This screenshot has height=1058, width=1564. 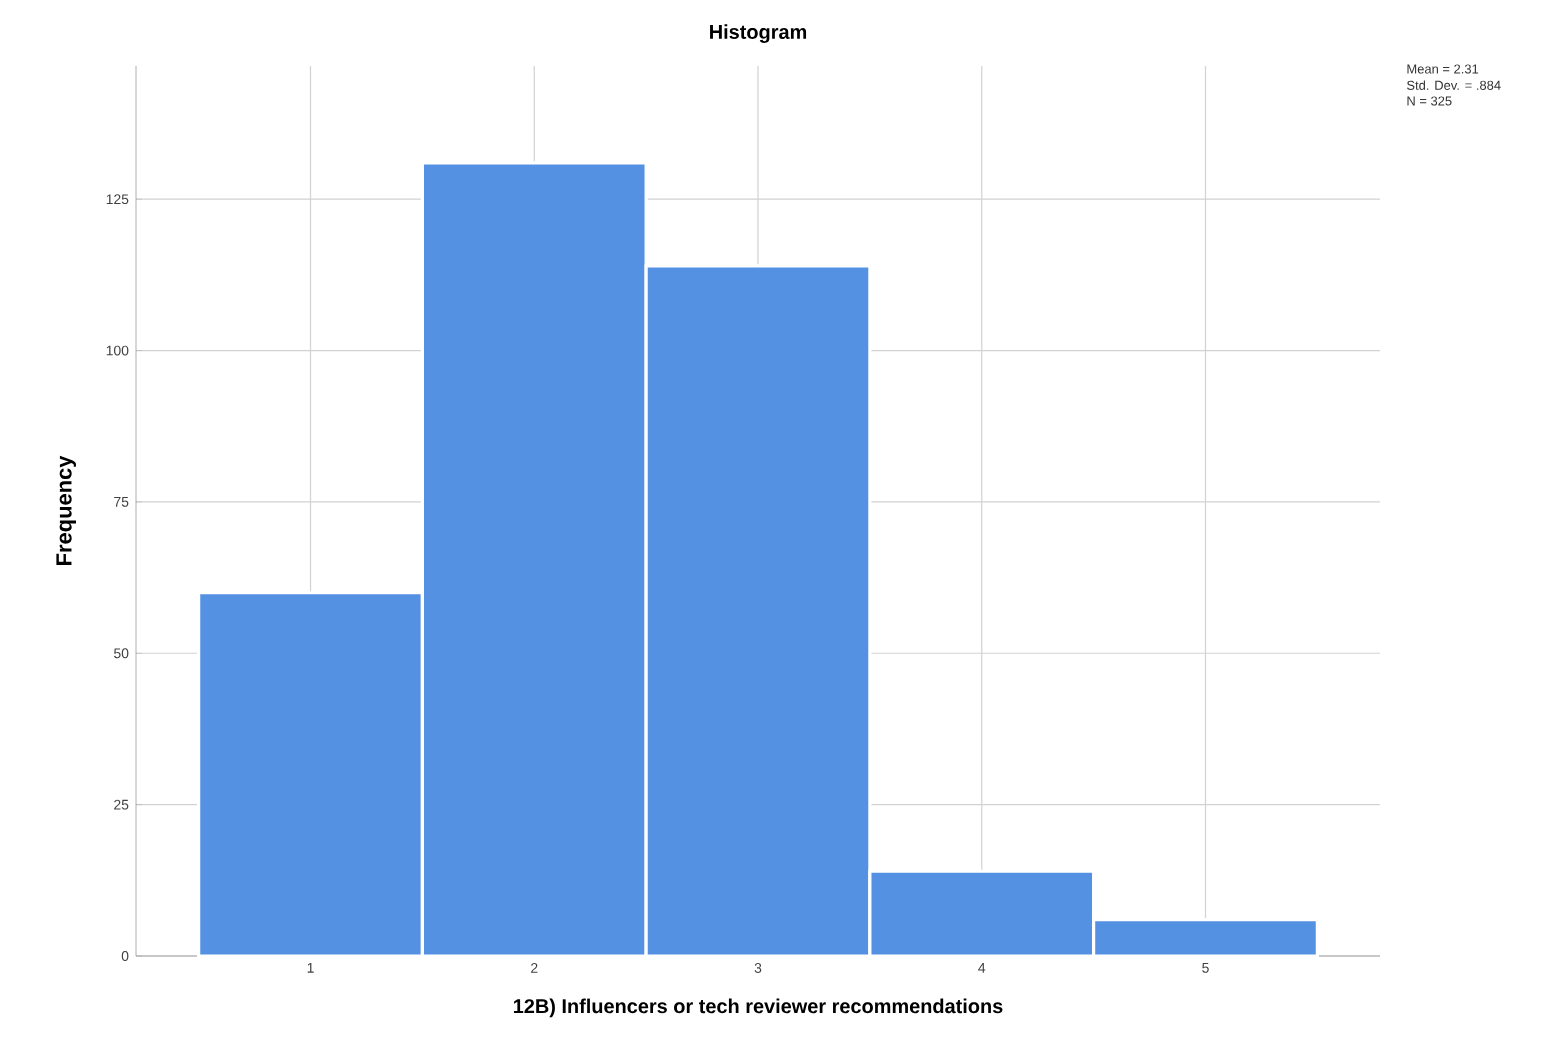 What do you see at coordinates (758, 33) in the screenshot?
I see `chart-title: Histogram` at bounding box center [758, 33].